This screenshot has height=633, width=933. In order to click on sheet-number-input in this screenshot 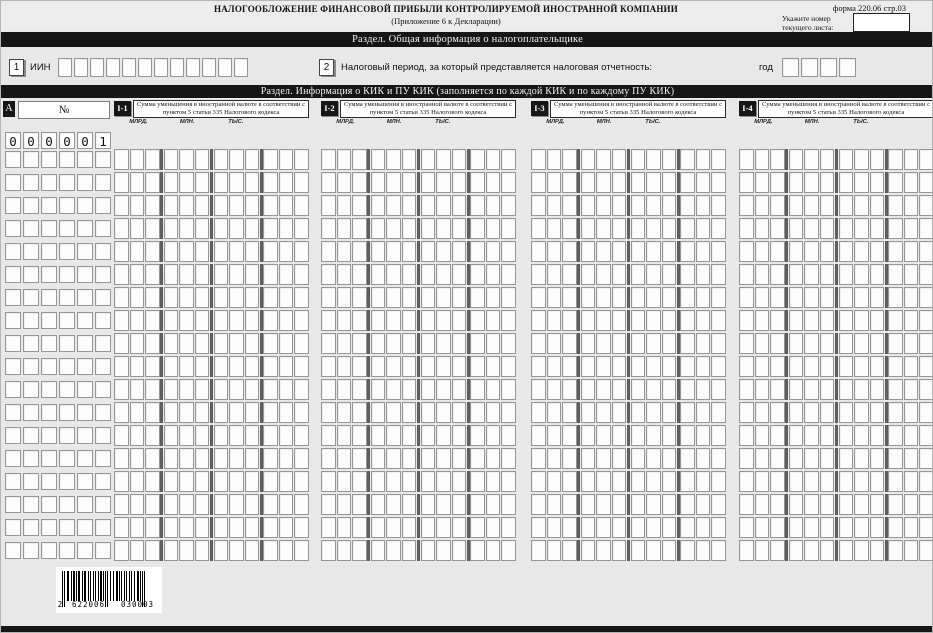, I will do `click(881, 22)`.